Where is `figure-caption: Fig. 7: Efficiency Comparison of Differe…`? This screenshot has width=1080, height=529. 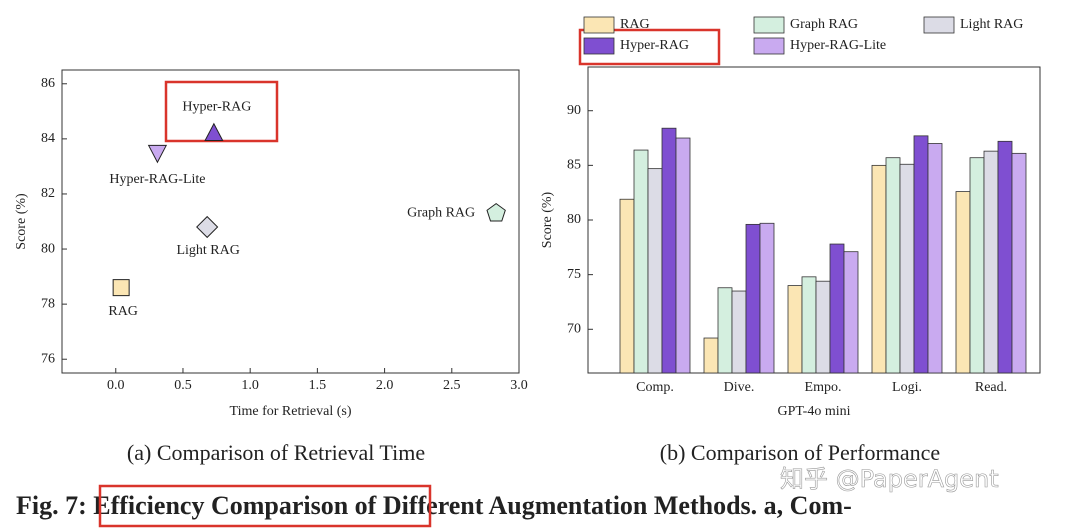 figure-caption: Fig. 7: Efficiency Comparison of Differe… is located at coordinates (434, 505).